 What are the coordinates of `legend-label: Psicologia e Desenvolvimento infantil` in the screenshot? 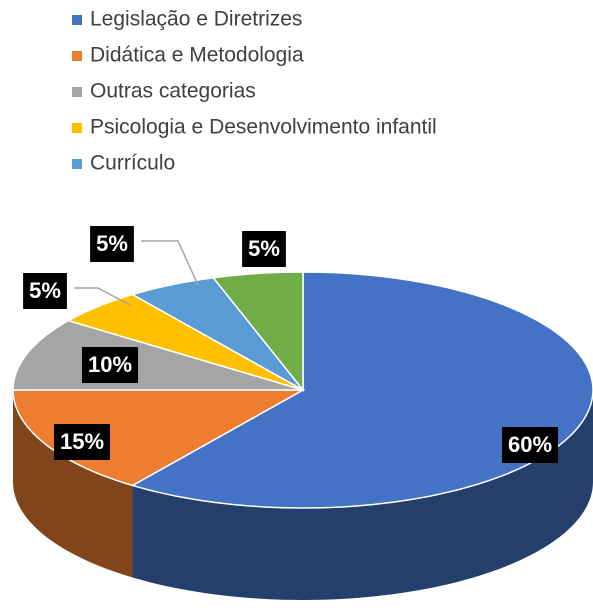 It's located at (263, 127).